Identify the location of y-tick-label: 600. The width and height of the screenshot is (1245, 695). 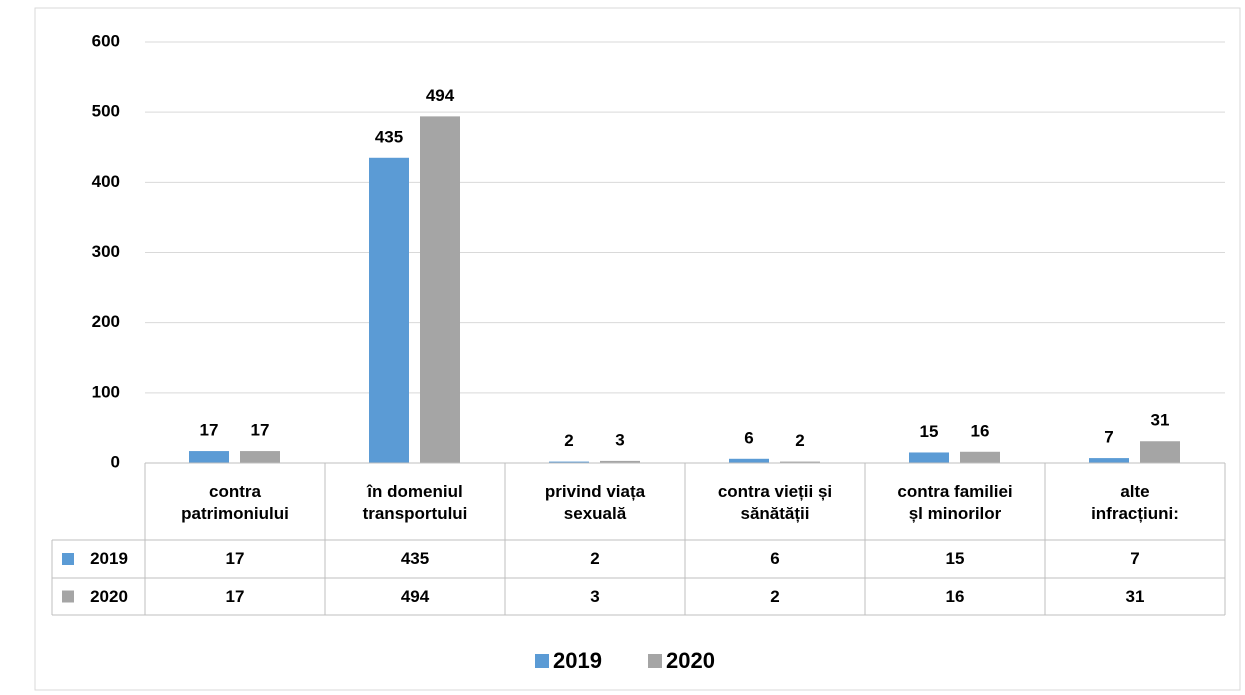
(106, 40).